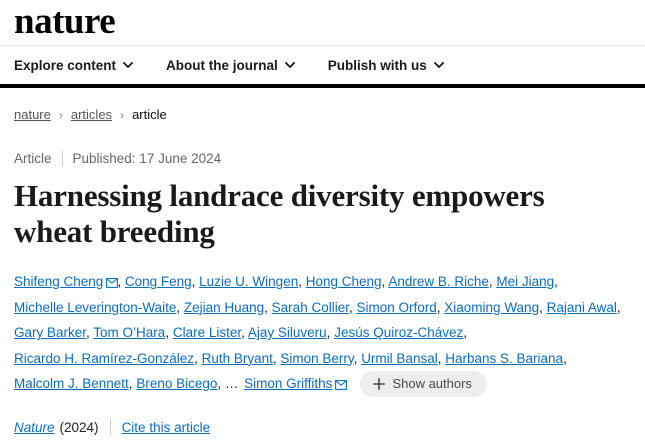 This screenshot has height=441, width=645. What do you see at coordinates (177, 383) in the screenshot?
I see `author-link: Breno Bicego` at bounding box center [177, 383].